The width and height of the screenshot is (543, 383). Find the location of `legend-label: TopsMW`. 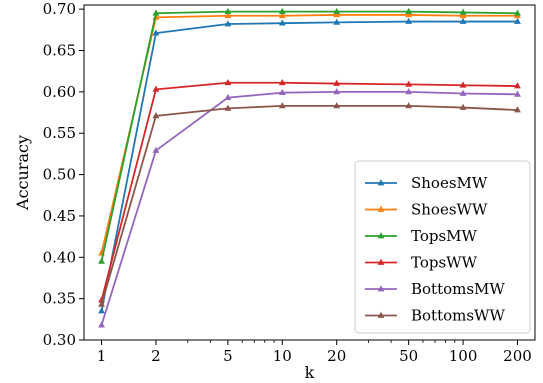

legend-label: TopsMW is located at coordinates (444, 236).